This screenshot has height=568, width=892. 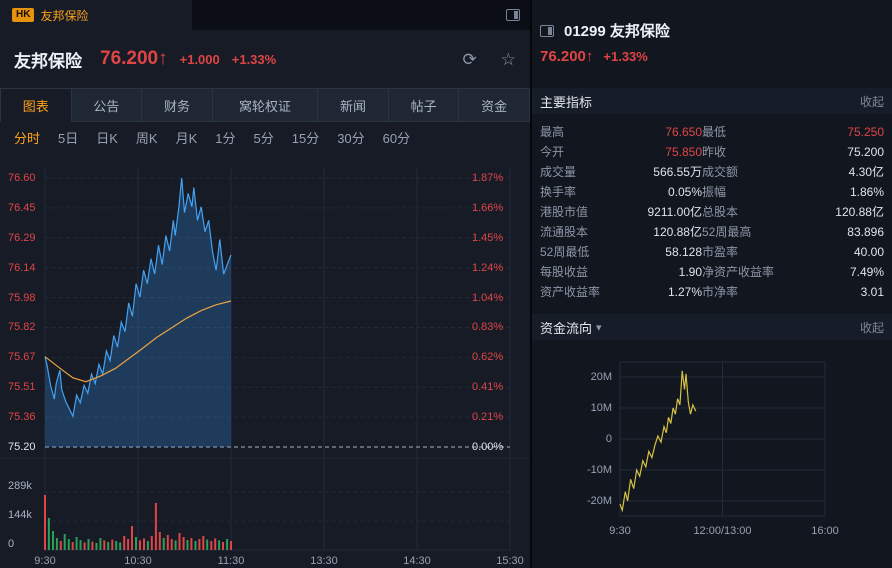 What do you see at coordinates (552, 152) in the screenshot?
I see `stat-label: 今开` at bounding box center [552, 152].